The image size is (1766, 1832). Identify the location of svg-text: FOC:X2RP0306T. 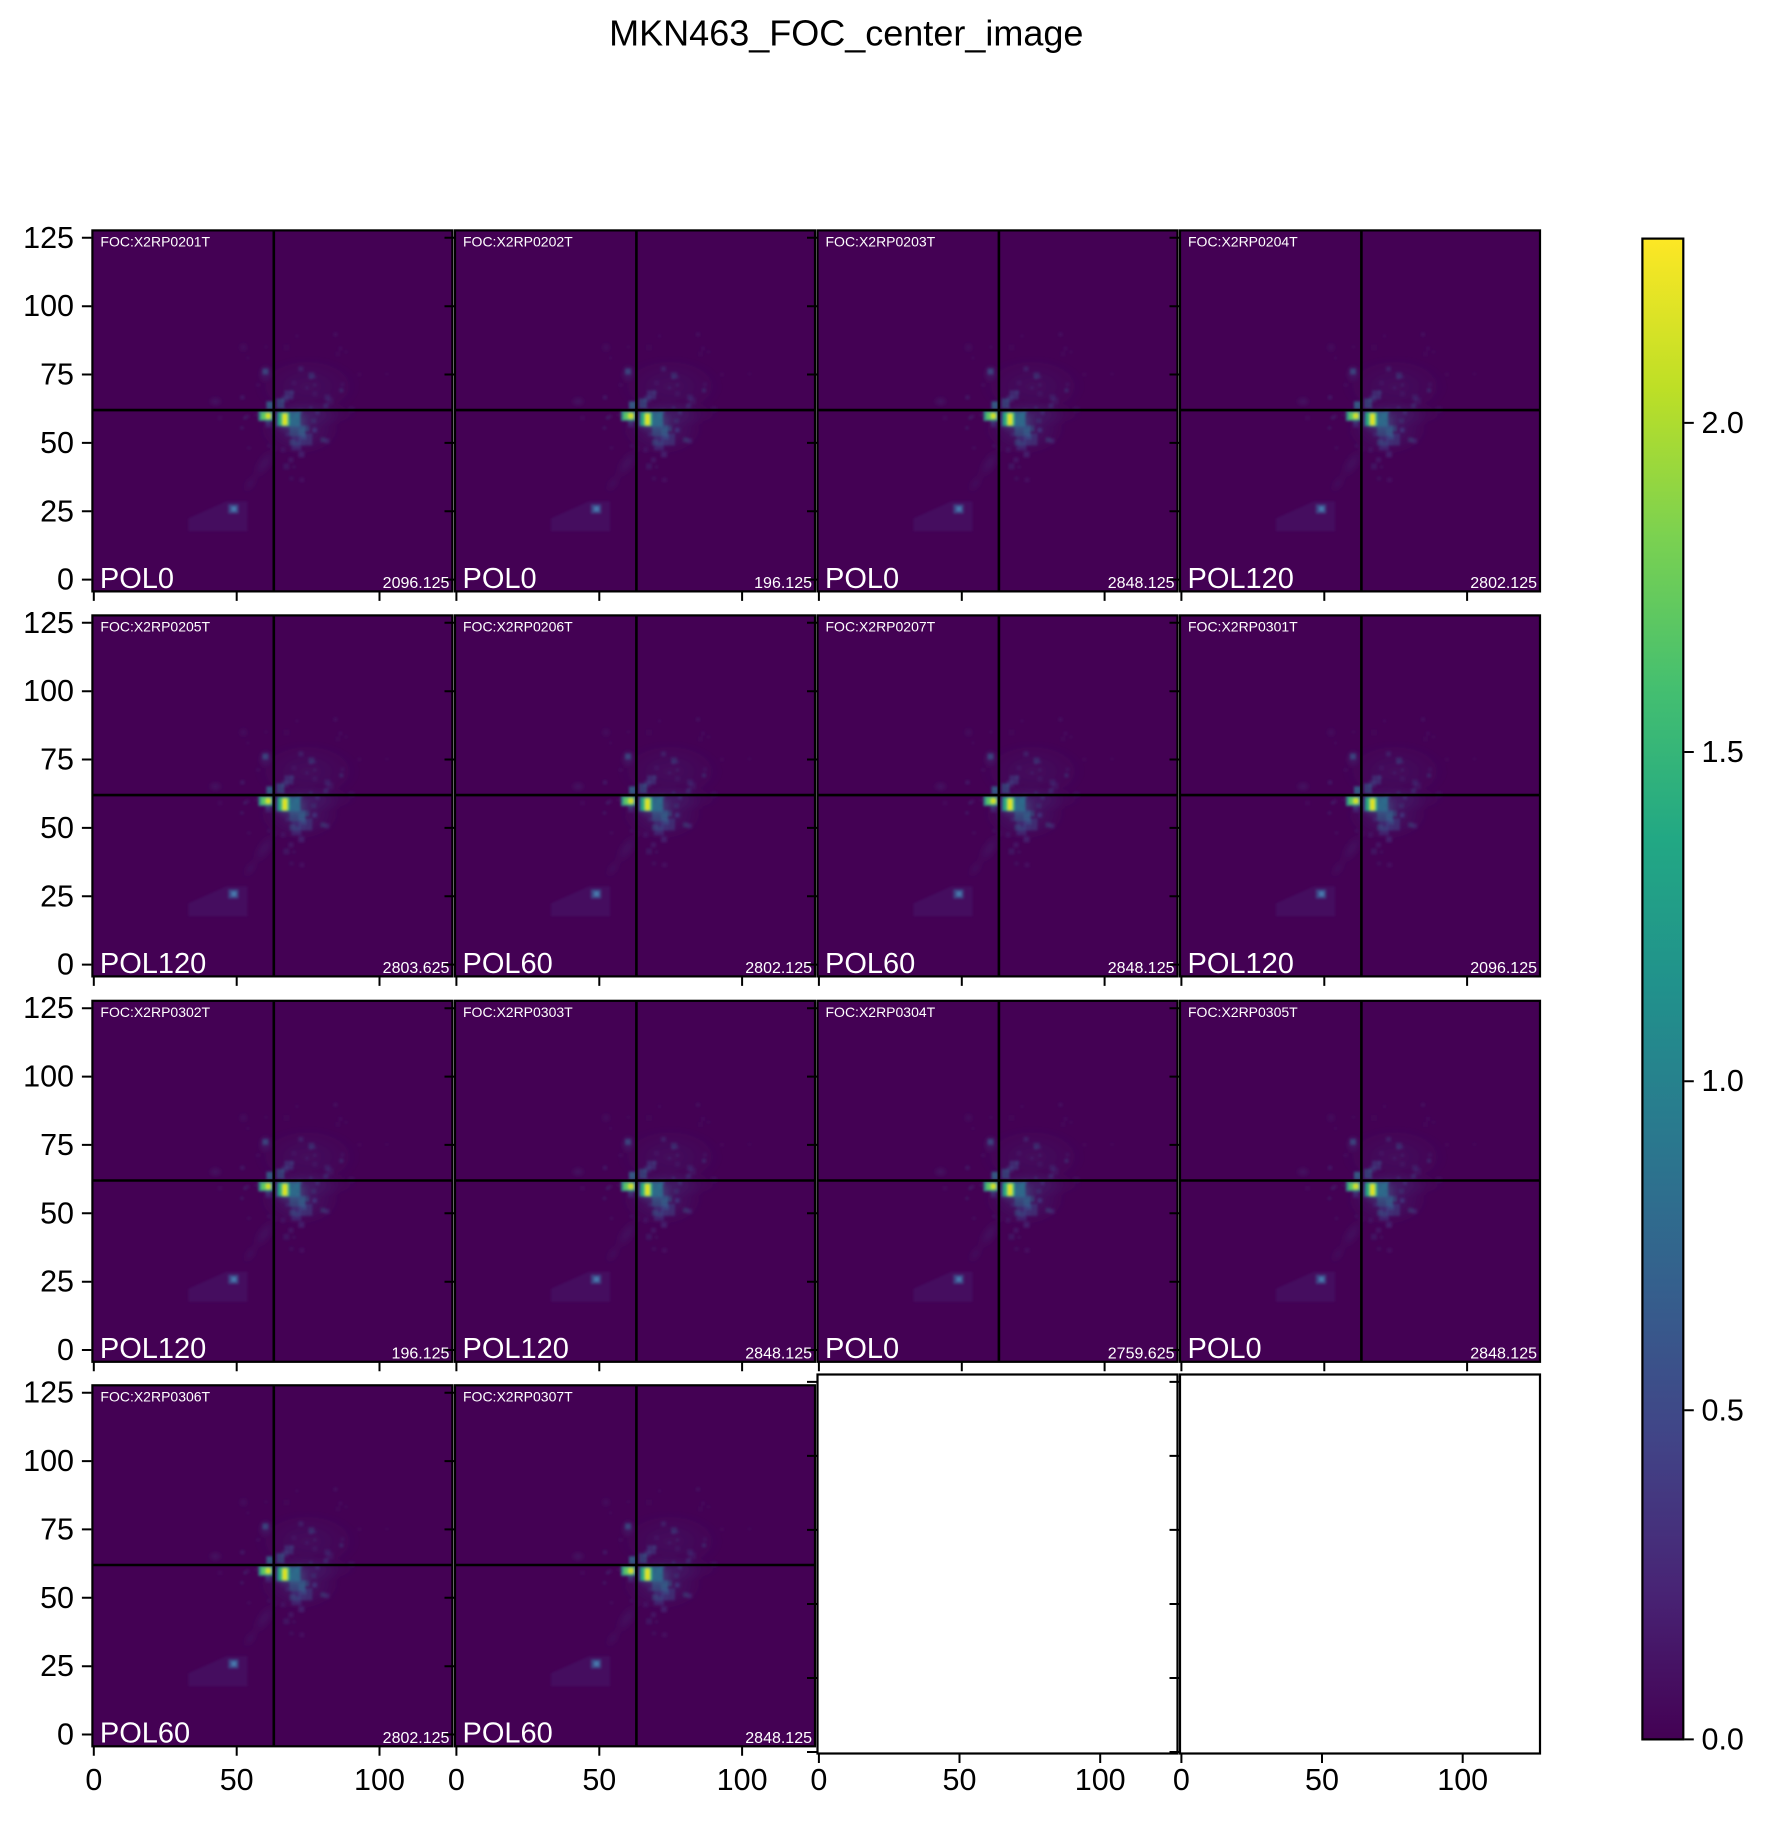
(155, 1396).